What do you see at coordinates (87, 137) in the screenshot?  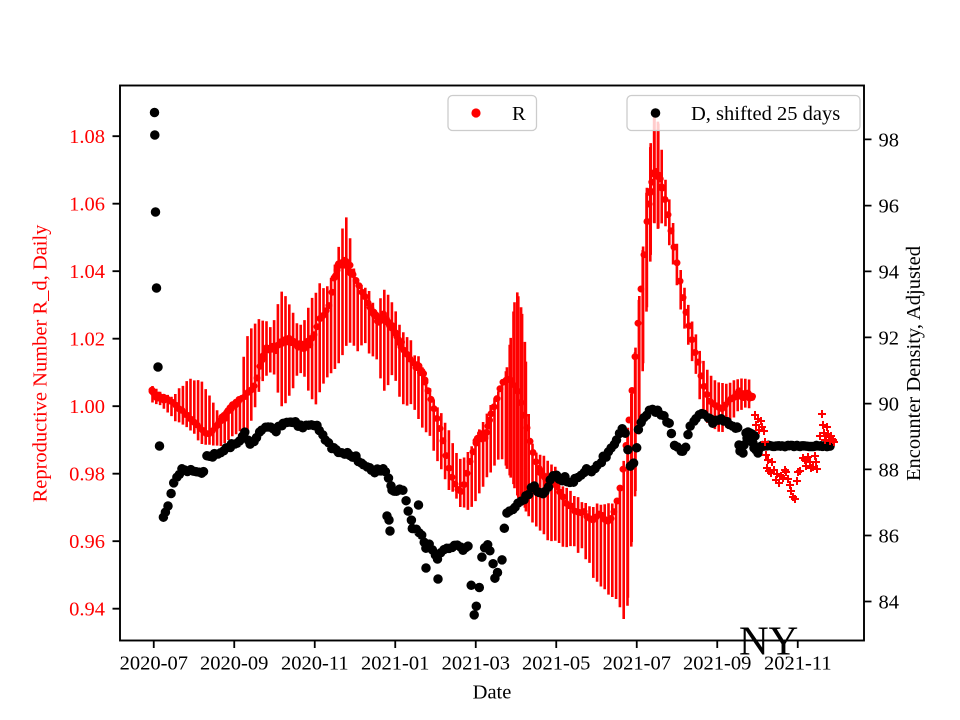 I see `svg-text: 1.08` at bounding box center [87, 137].